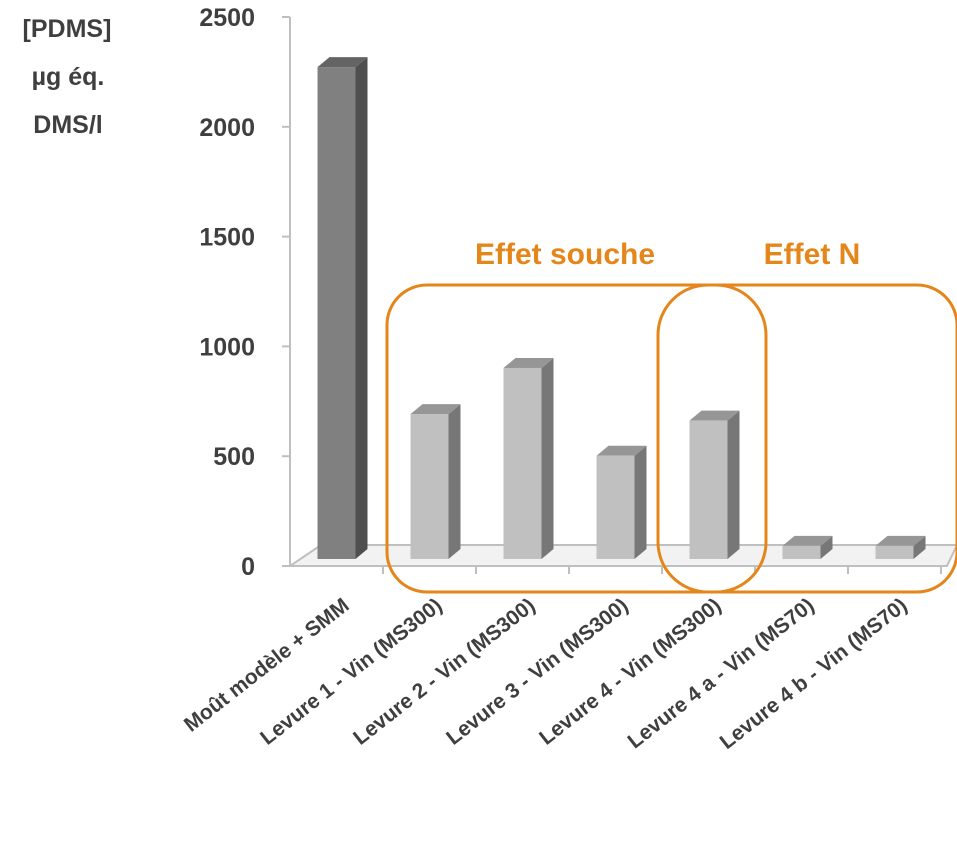 Image resolution: width=957 pixels, height=843 pixels. I want to click on x-tick-label: Levure 3 - Vin (MS300), so click(537, 672).